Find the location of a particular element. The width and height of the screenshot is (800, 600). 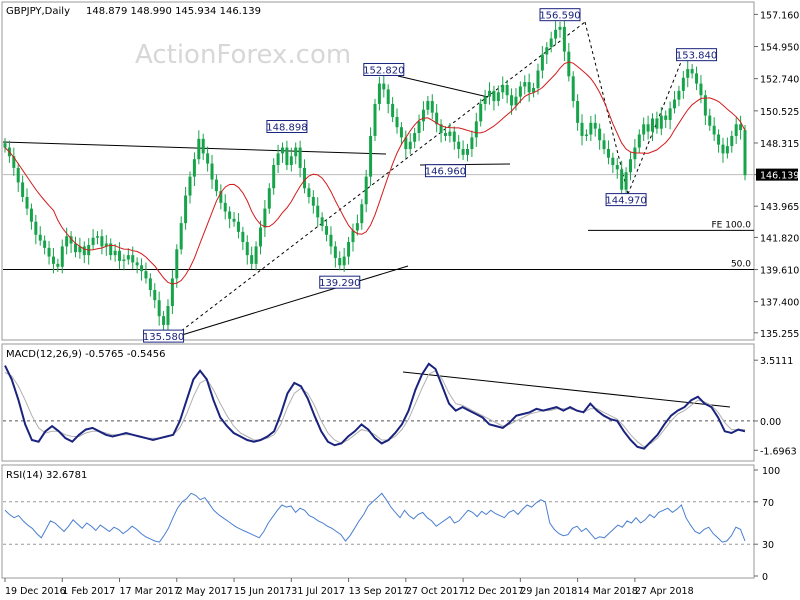

price-axis-label: 152.740 is located at coordinates (779, 80).